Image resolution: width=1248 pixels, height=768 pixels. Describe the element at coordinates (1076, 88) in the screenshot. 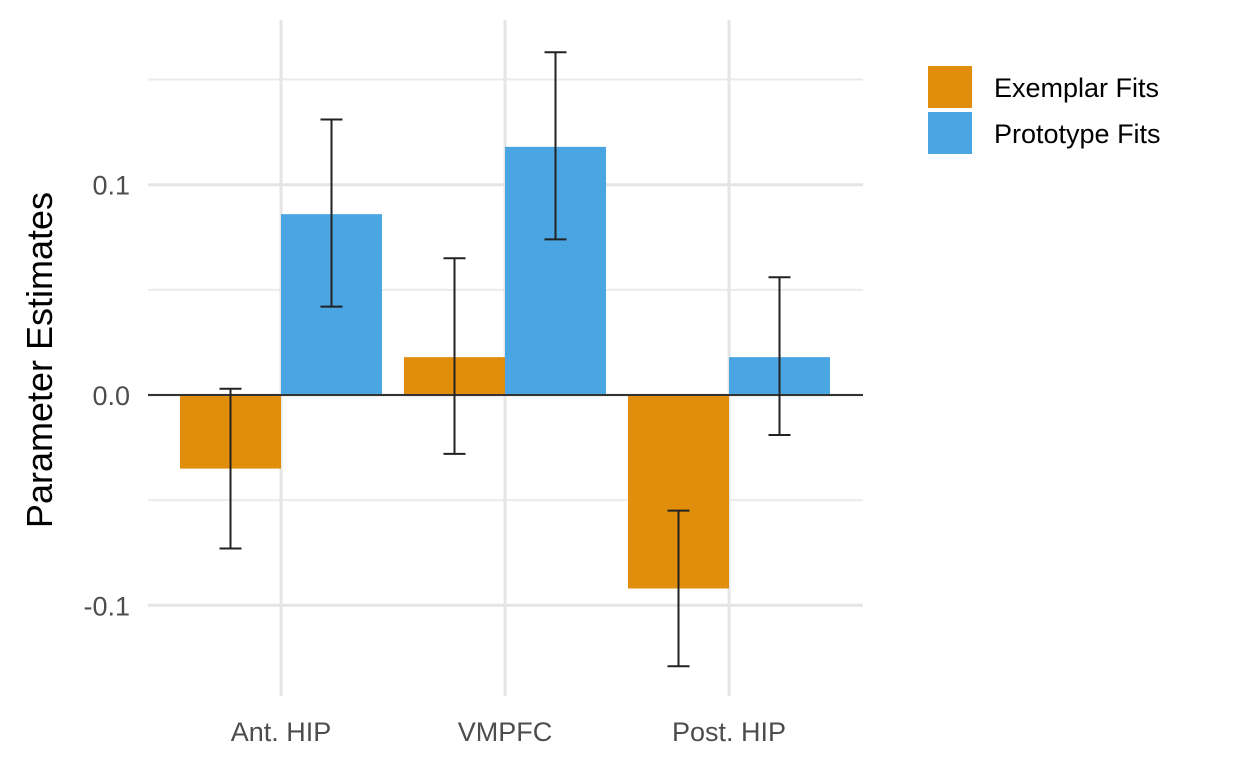

I see `legend-label-0: Exemplar Fits` at that location.